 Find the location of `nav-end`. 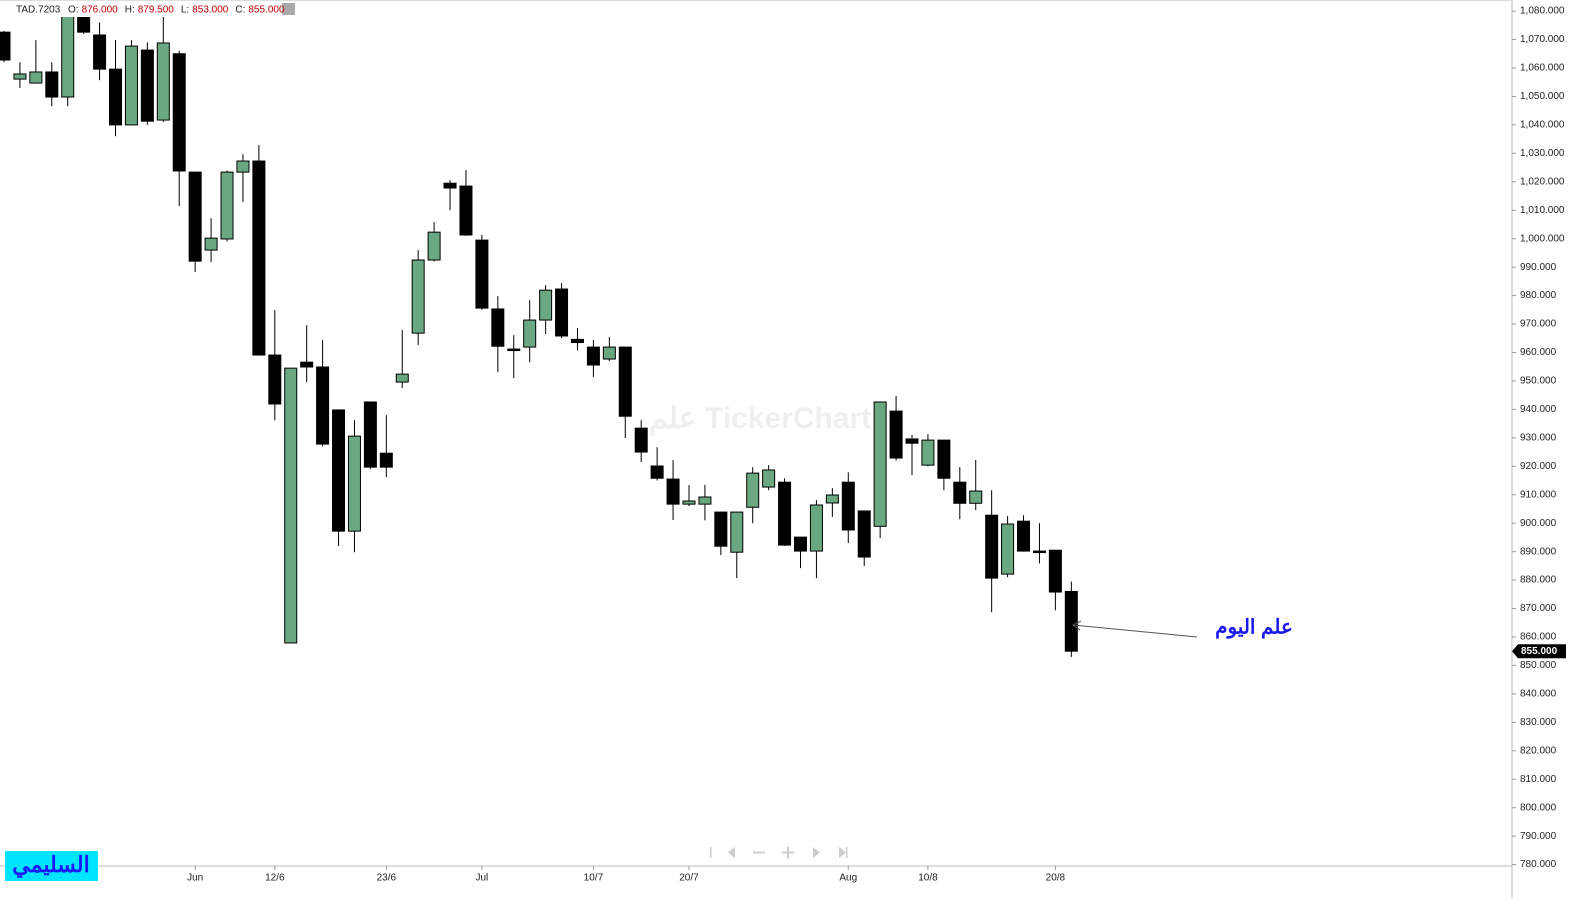

nav-end is located at coordinates (843, 852).